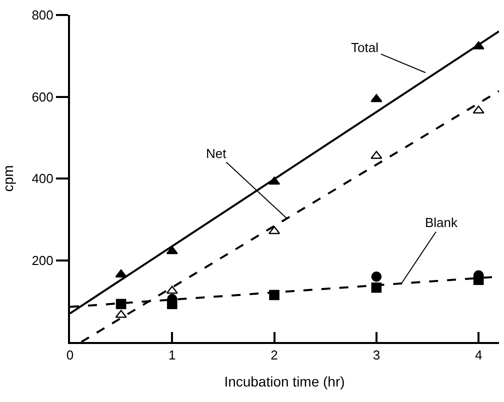 The height and width of the screenshot is (402, 504). What do you see at coordinates (8, 178) in the screenshot?
I see `y-axis-title: cpm` at bounding box center [8, 178].